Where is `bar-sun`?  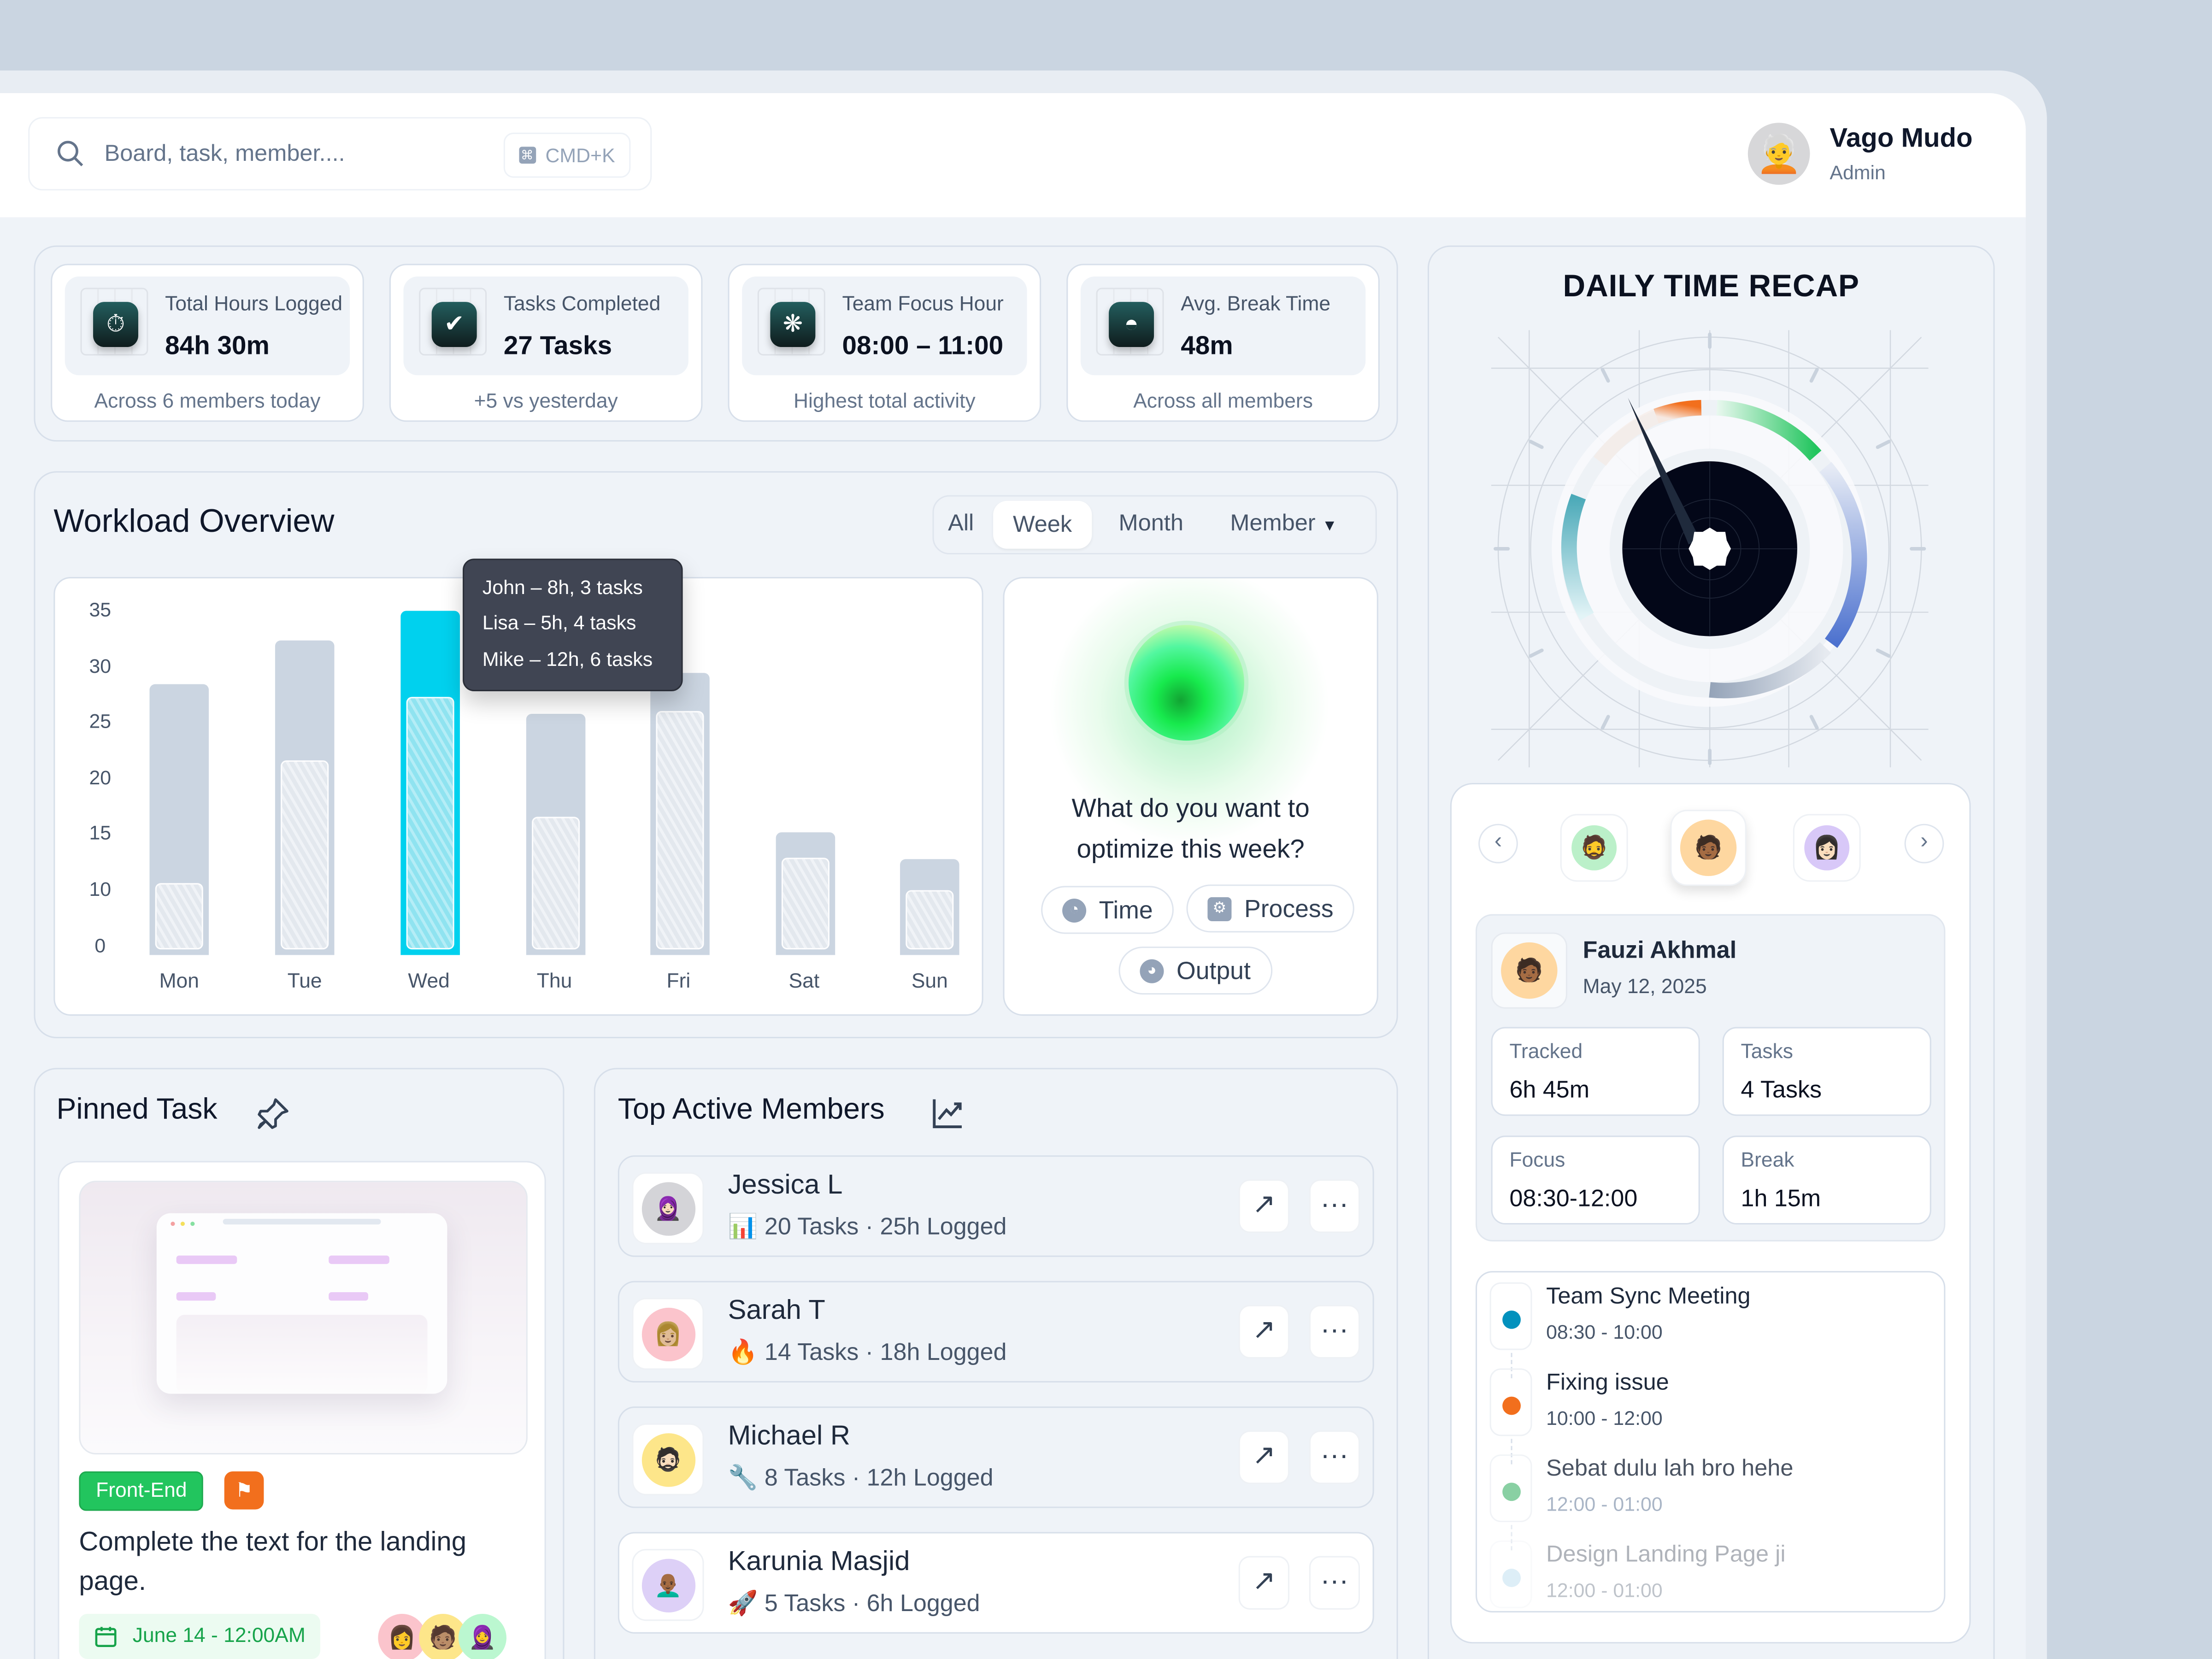
bar-sun is located at coordinates (929, 907).